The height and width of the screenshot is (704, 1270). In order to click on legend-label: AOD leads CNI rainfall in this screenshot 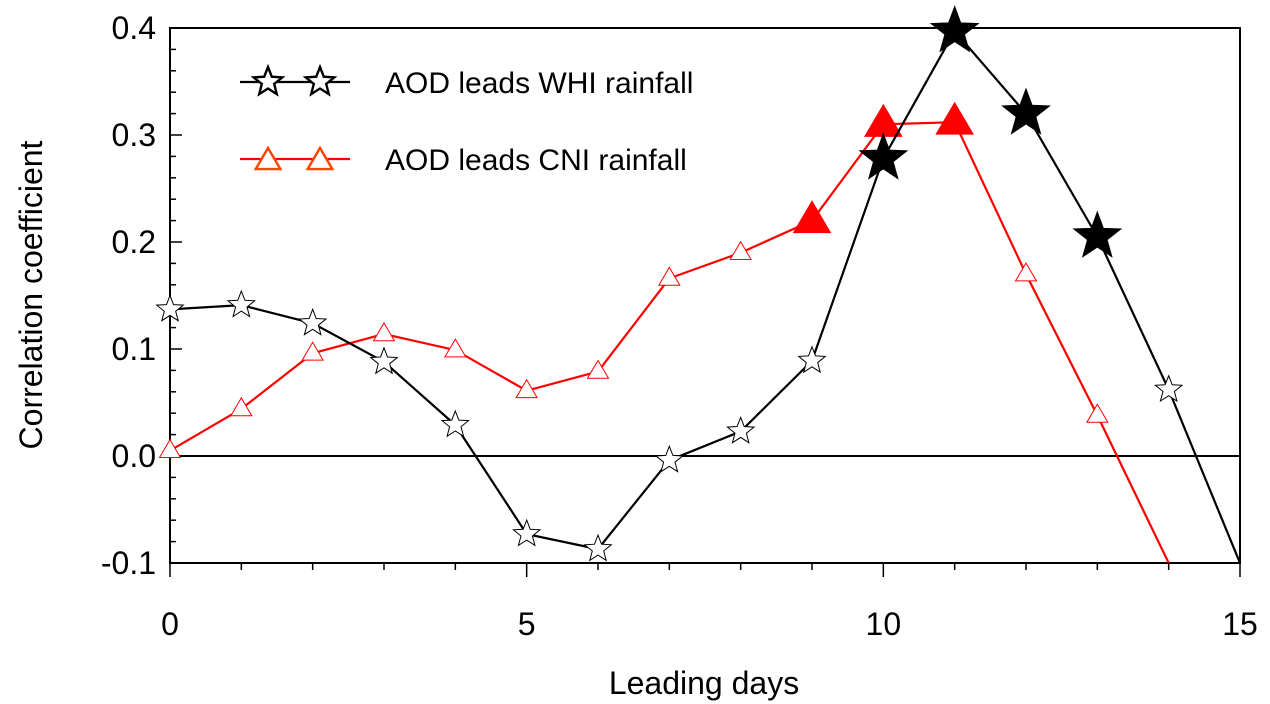, I will do `click(536, 160)`.